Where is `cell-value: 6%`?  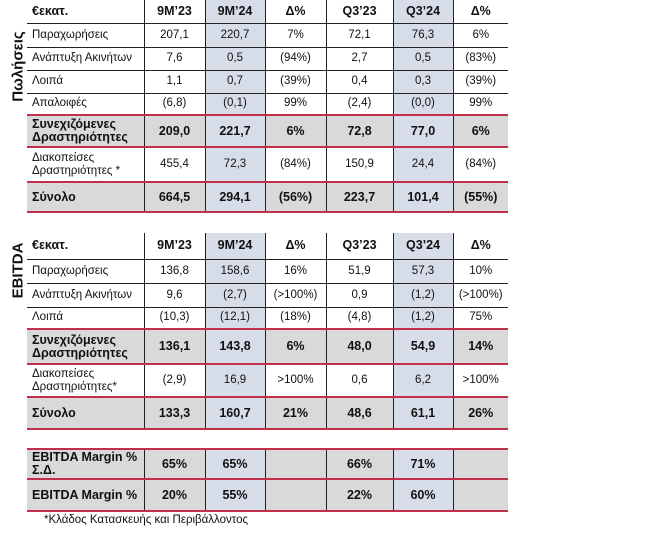
cell-value: 6% is located at coordinates (480, 131).